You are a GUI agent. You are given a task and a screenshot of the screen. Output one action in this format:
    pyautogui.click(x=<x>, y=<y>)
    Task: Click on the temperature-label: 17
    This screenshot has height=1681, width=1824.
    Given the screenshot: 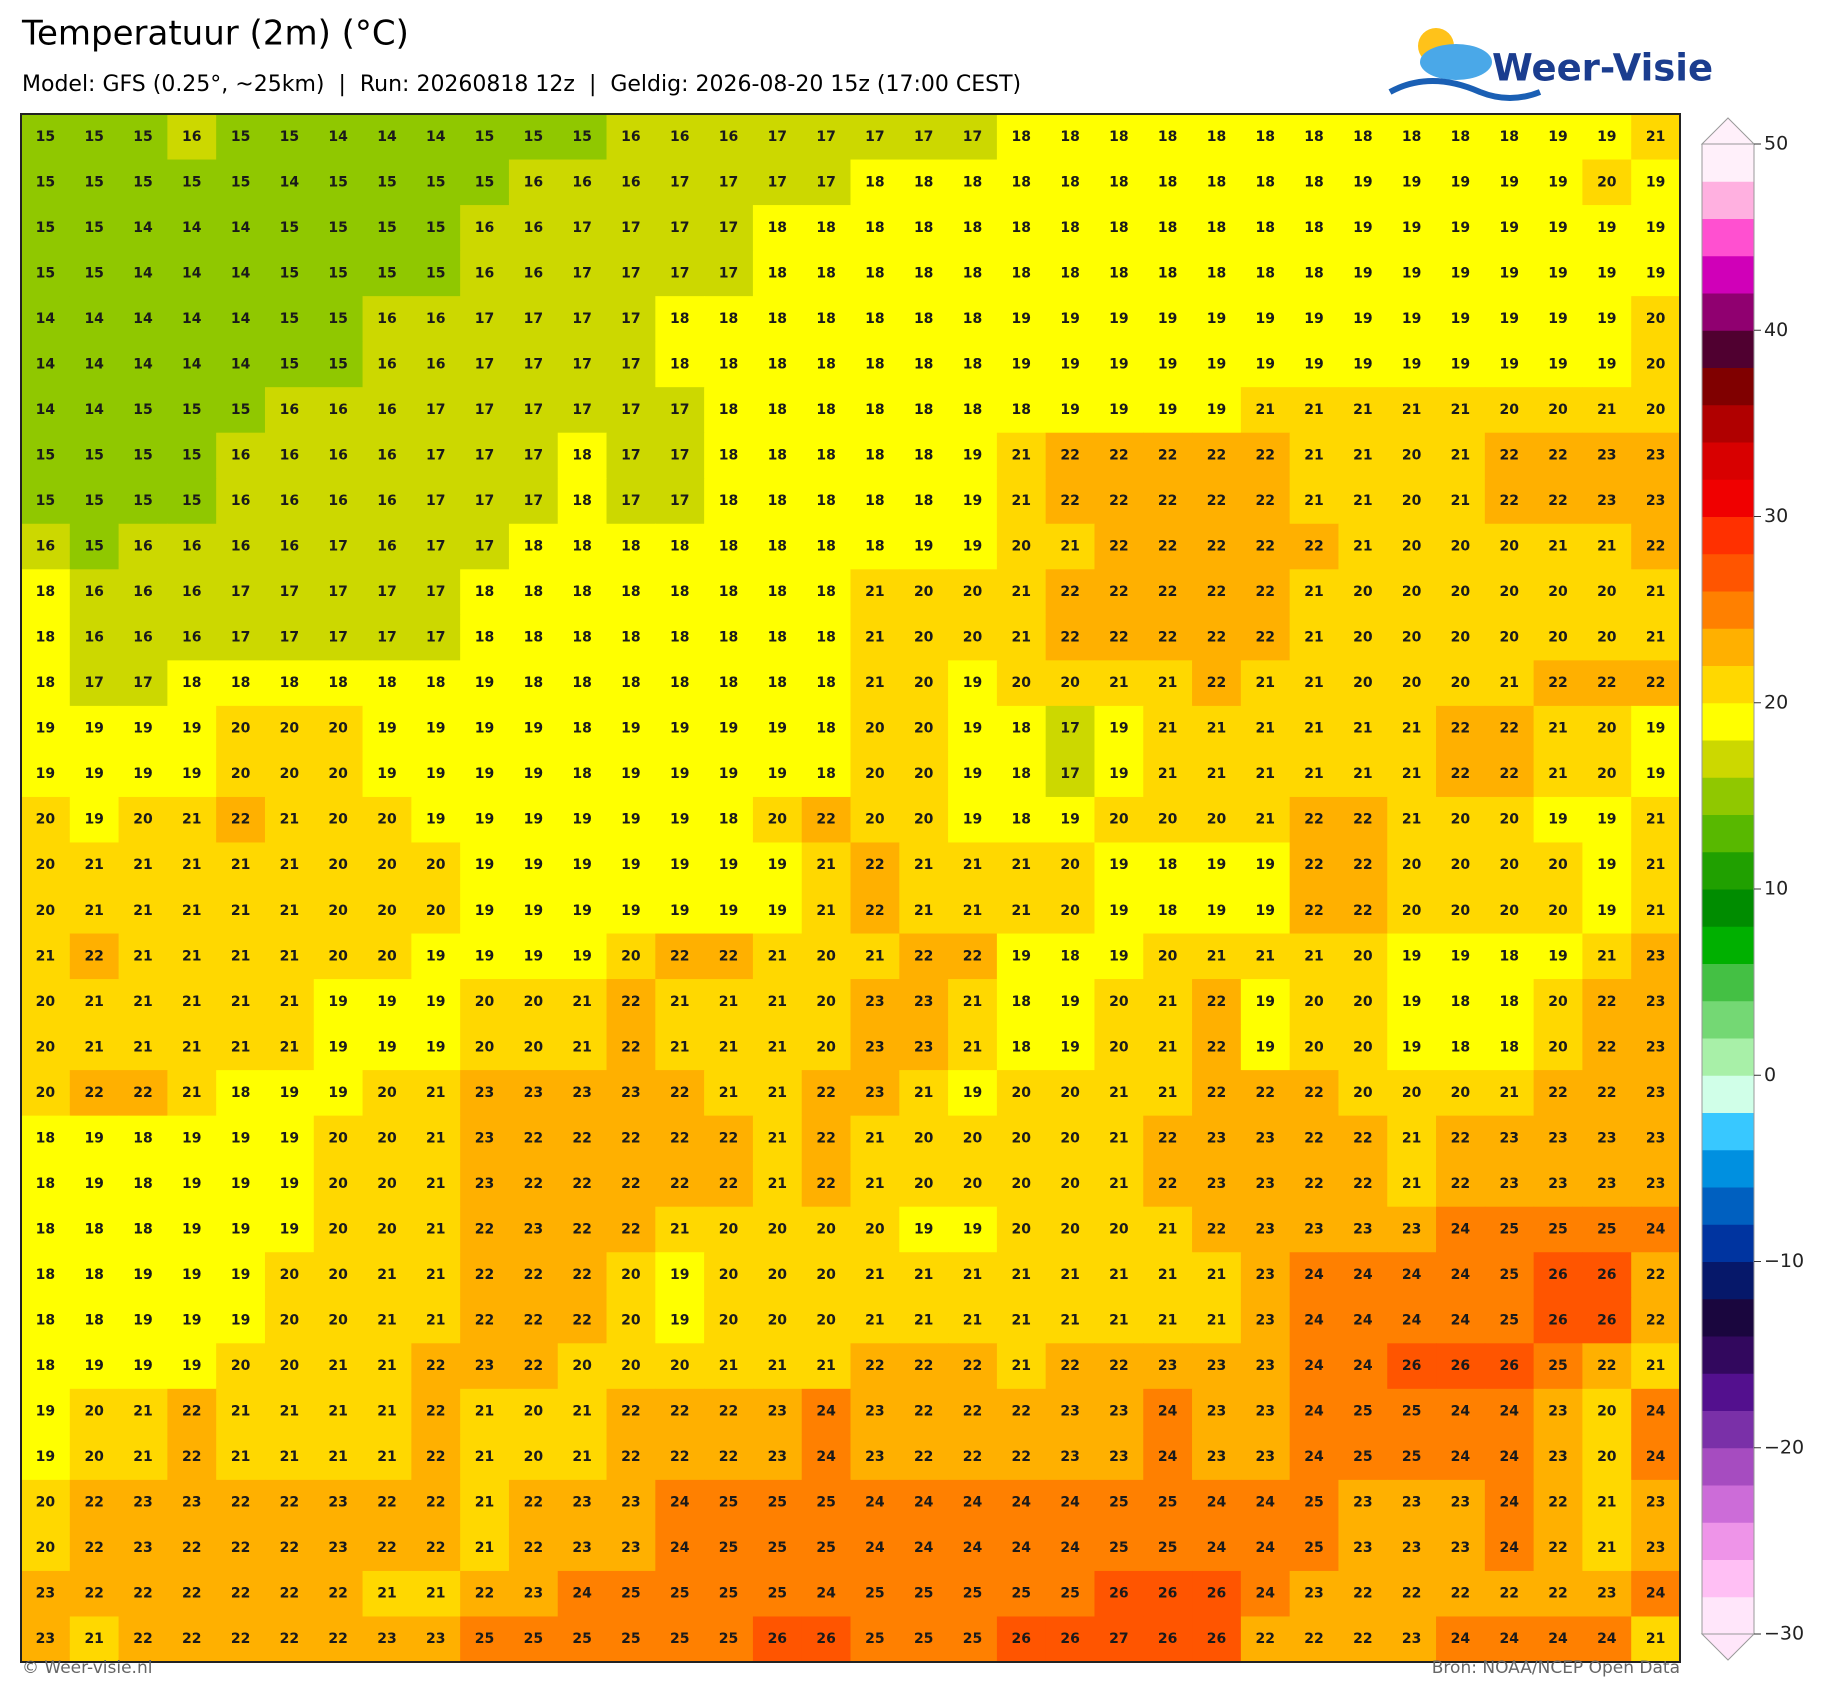 What is the action you would take?
    pyautogui.click(x=1069, y=729)
    